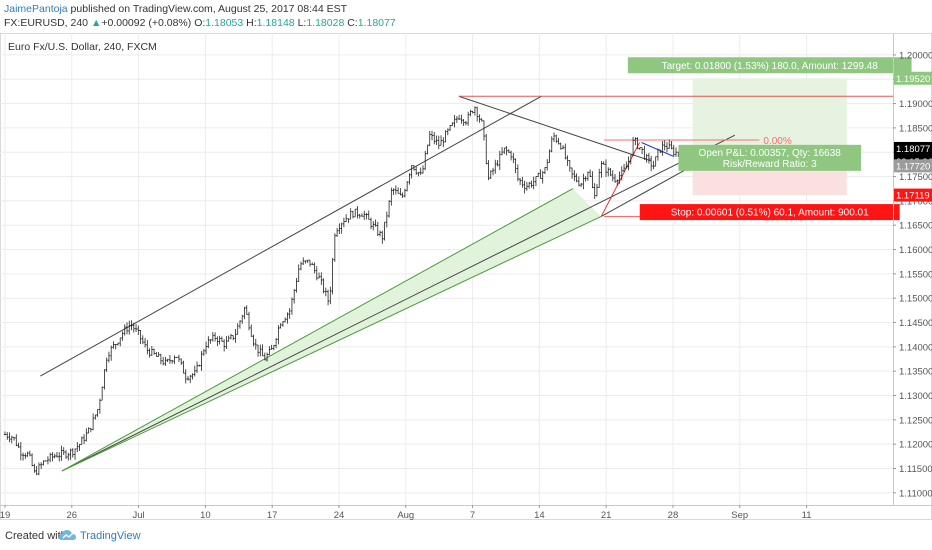 The width and height of the screenshot is (932, 550). I want to click on time-axis: 19 26 Jul 10 17 24 Aug 7 14 21 28 Sep 11, so click(405, 513).